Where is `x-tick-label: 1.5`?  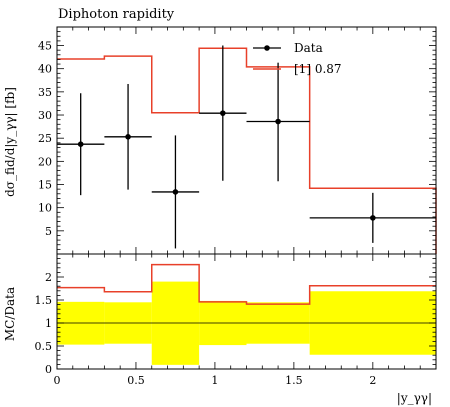
x-tick-label: 1.5 is located at coordinates (294, 380).